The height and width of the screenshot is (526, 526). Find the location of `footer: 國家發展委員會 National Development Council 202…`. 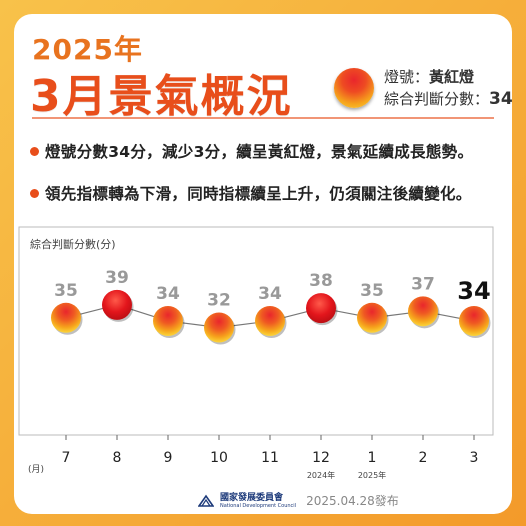

footer: 國家發展委員會 National Development Council 202… is located at coordinates (298, 500).